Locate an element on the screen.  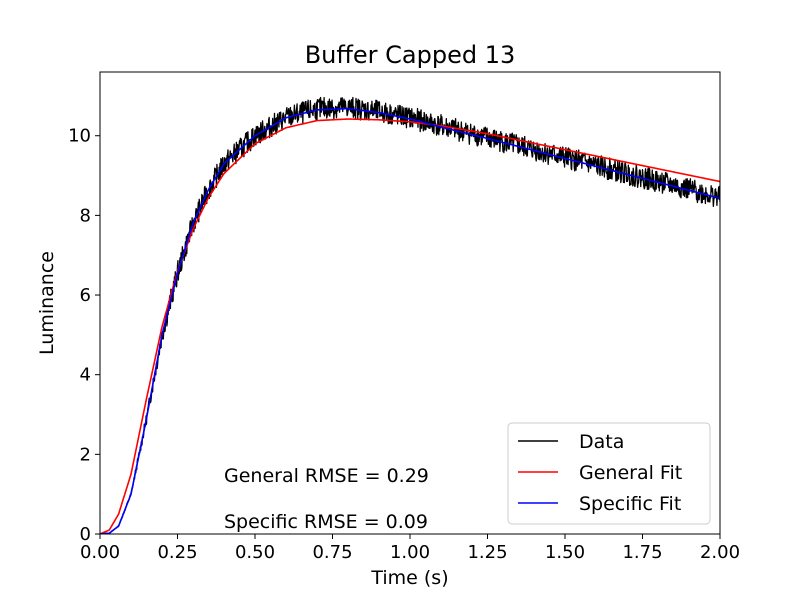
legend-entry: Specific Fit is located at coordinates (630, 504).